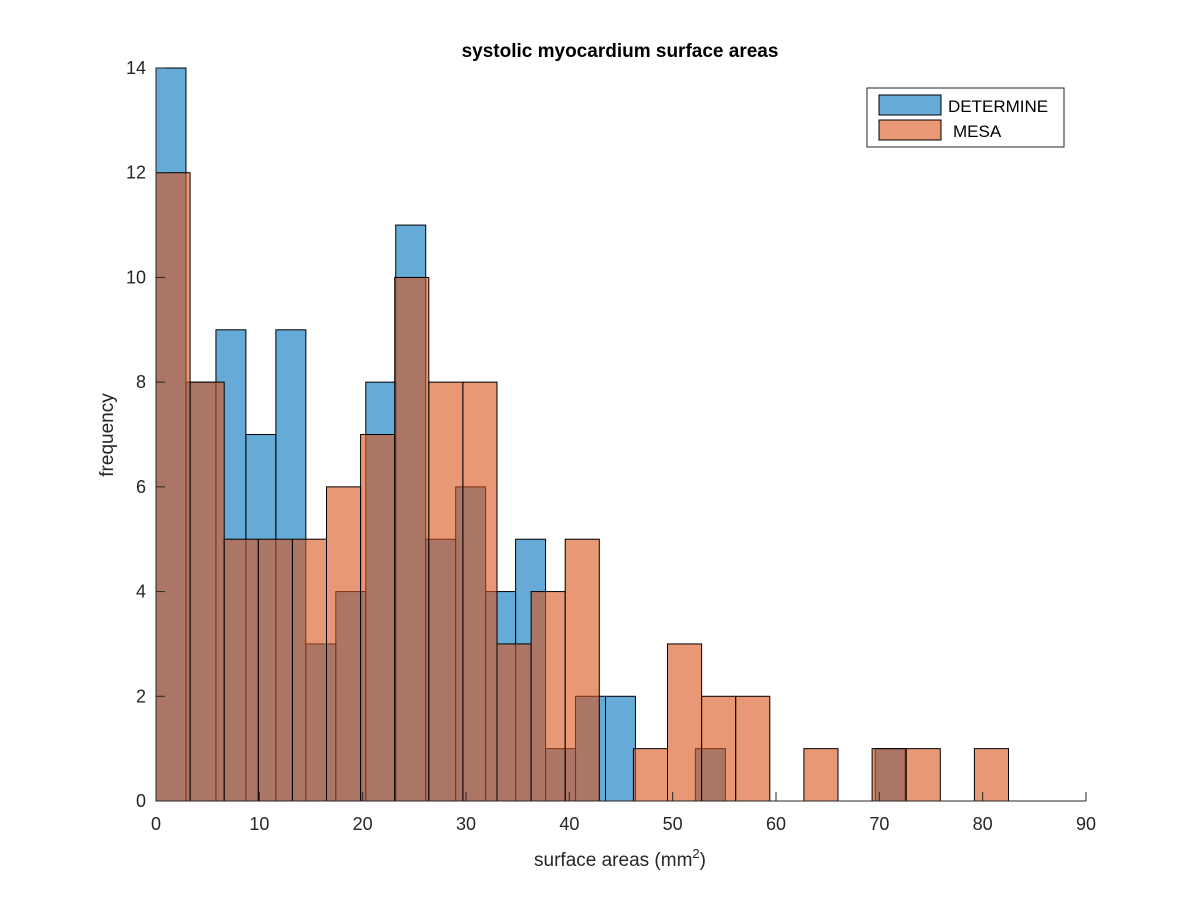 Image resolution: width=1200 pixels, height=900 pixels. Describe the element at coordinates (1086, 824) in the screenshot. I see `x-tick-label: 90` at that location.